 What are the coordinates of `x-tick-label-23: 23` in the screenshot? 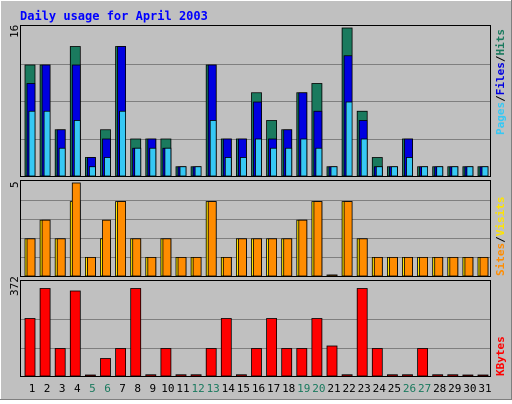 It's located at (364, 388).